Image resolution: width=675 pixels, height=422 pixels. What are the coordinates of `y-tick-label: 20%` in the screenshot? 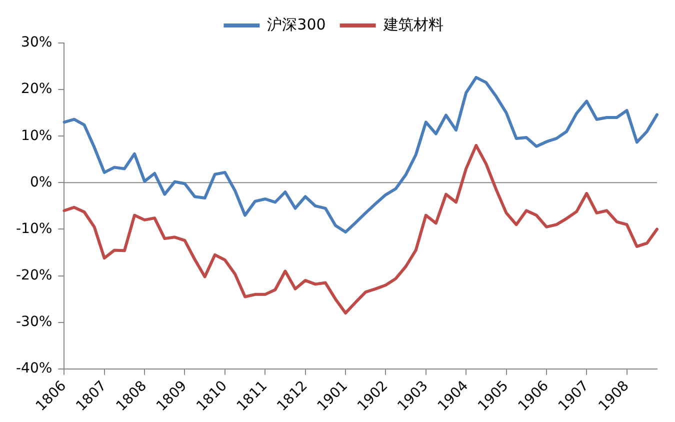 It's located at (36, 89).